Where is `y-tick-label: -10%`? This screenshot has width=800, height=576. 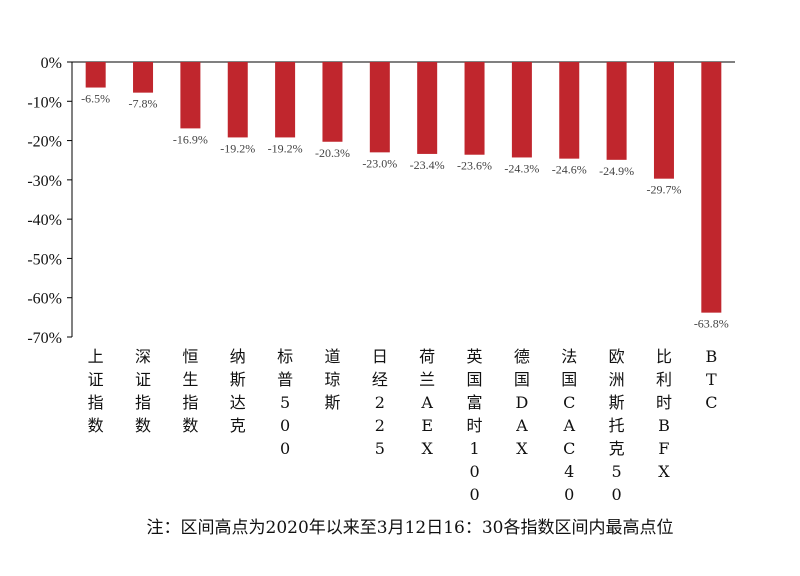
y-tick-label: -10% is located at coordinates (44, 102).